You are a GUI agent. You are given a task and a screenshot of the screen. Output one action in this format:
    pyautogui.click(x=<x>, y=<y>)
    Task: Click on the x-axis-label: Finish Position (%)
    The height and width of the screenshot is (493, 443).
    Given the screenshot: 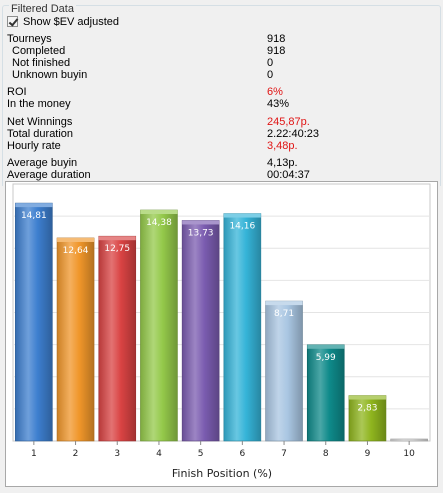 What is the action you would take?
    pyautogui.click(x=222, y=473)
    